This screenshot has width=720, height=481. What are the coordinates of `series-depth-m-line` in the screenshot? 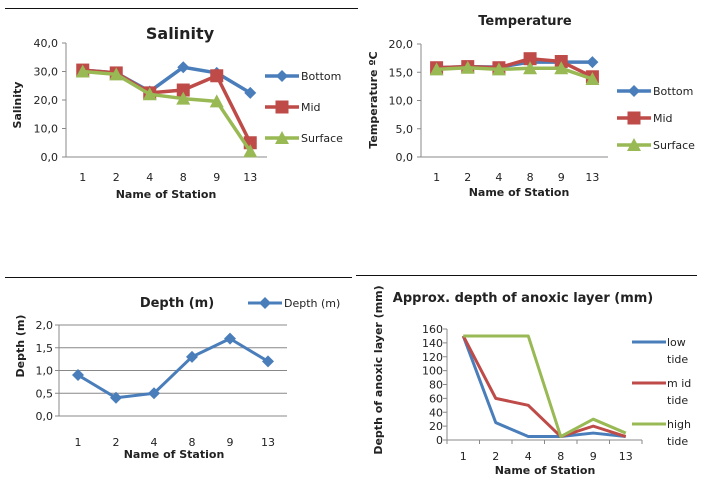 It's located at (173, 368).